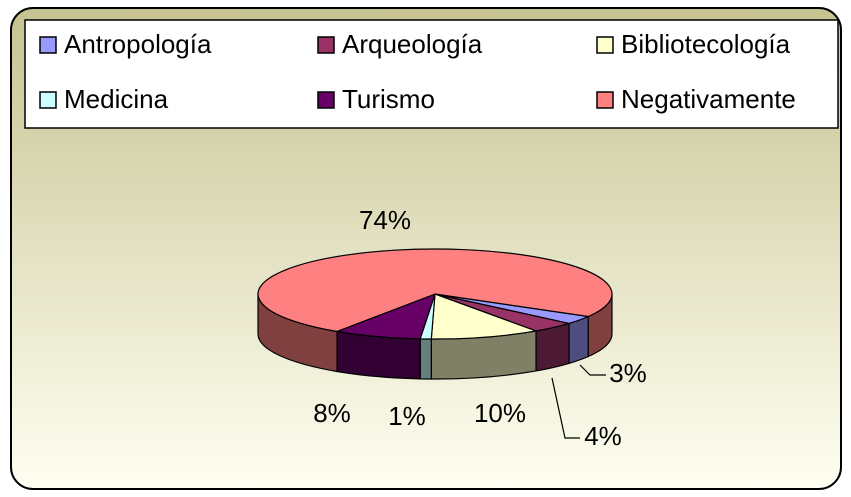  Describe the element at coordinates (628, 373) in the screenshot. I see `data-label: 3%` at that location.